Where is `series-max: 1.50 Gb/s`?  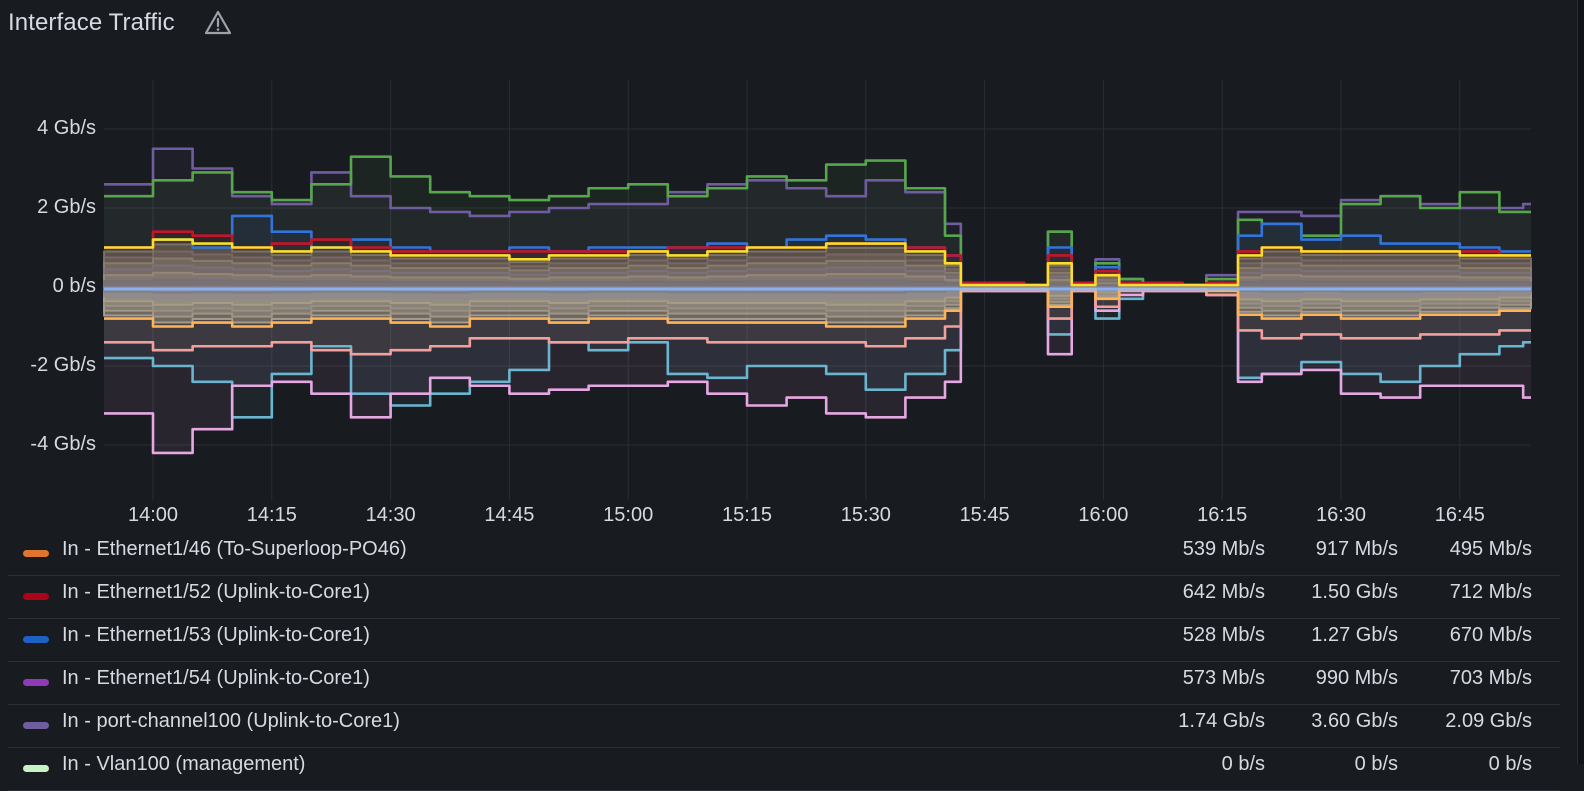 series-max: 1.50 Gb/s is located at coordinates (1354, 592).